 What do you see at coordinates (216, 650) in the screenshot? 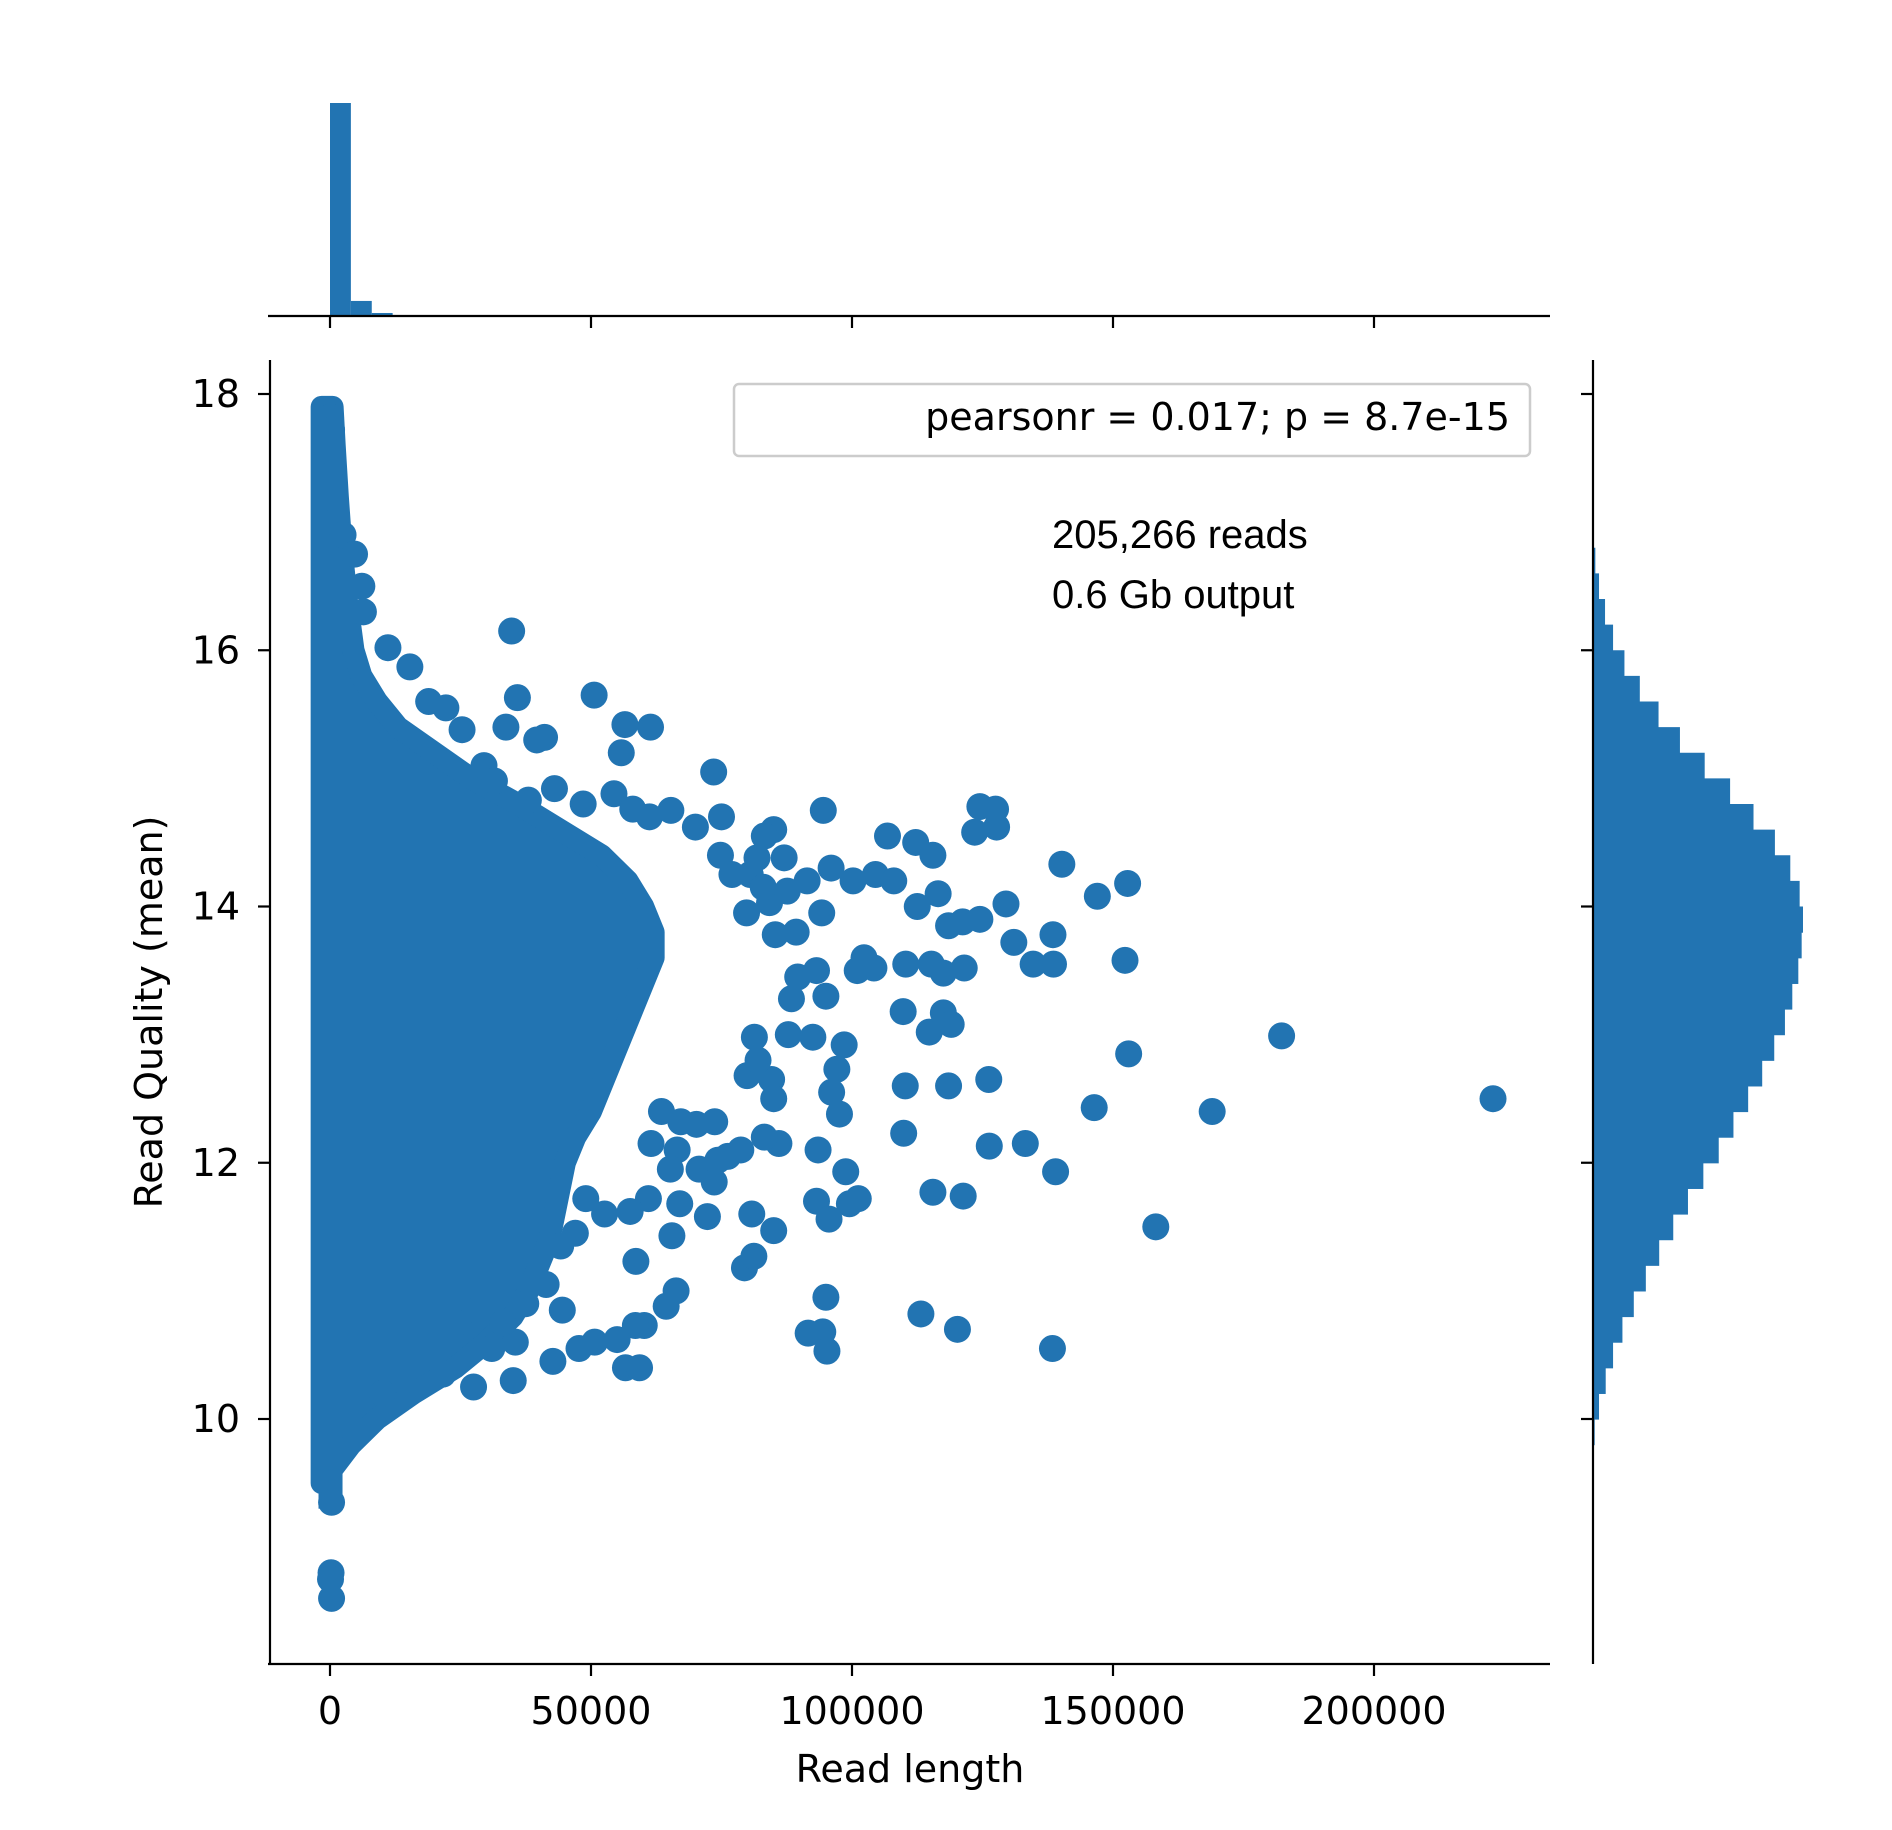
I see `y-tick-label: 16` at bounding box center [216, 650].